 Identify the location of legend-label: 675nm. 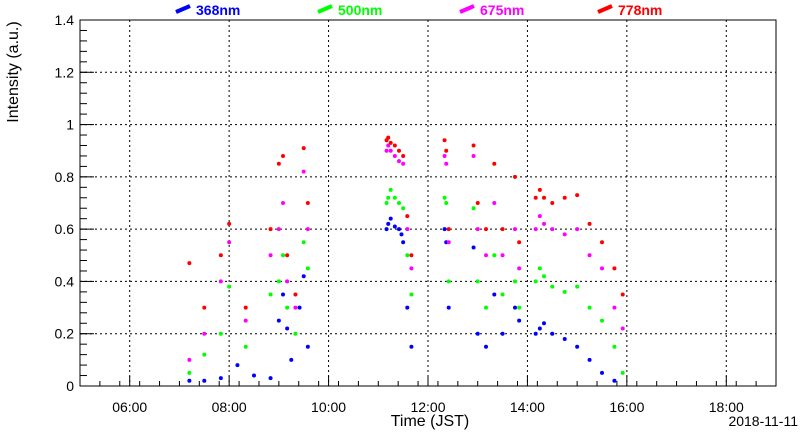
(502, 10).